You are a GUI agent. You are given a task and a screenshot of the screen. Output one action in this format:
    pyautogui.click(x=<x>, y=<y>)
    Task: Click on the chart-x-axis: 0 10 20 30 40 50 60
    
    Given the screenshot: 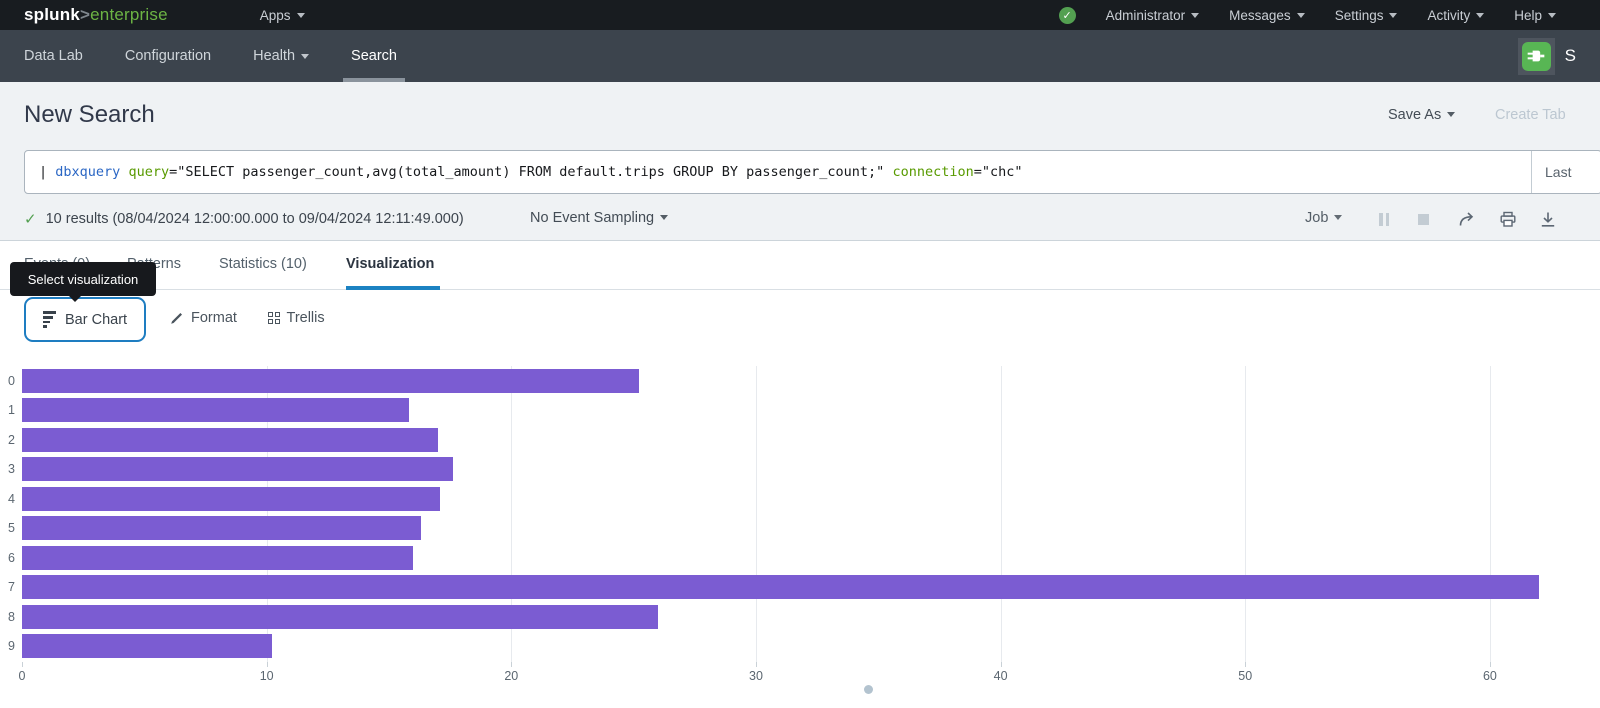 What is the action you would take?
    pyautogui.click(x=809, y=675)
    